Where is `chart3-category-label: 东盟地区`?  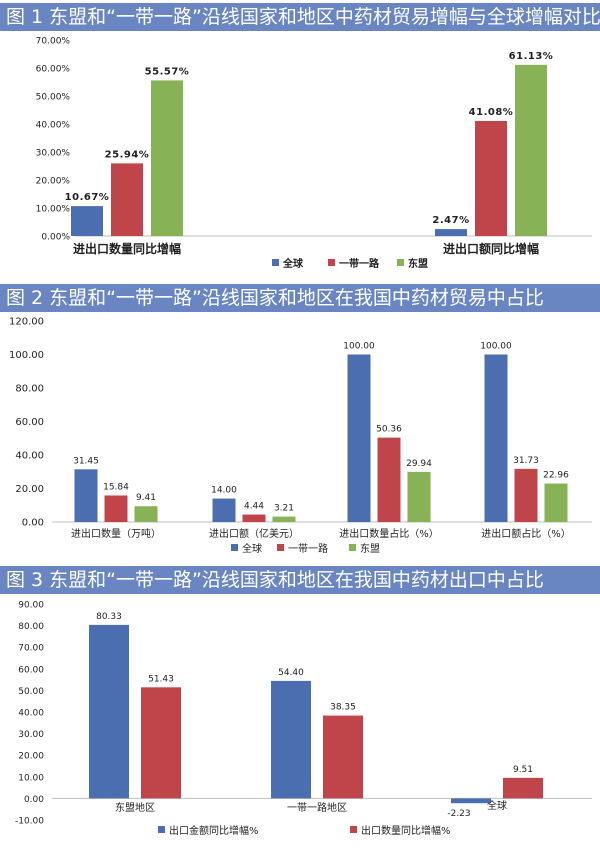
chart3-category-label: 东盟地区 is located at coordinates (135, 807).